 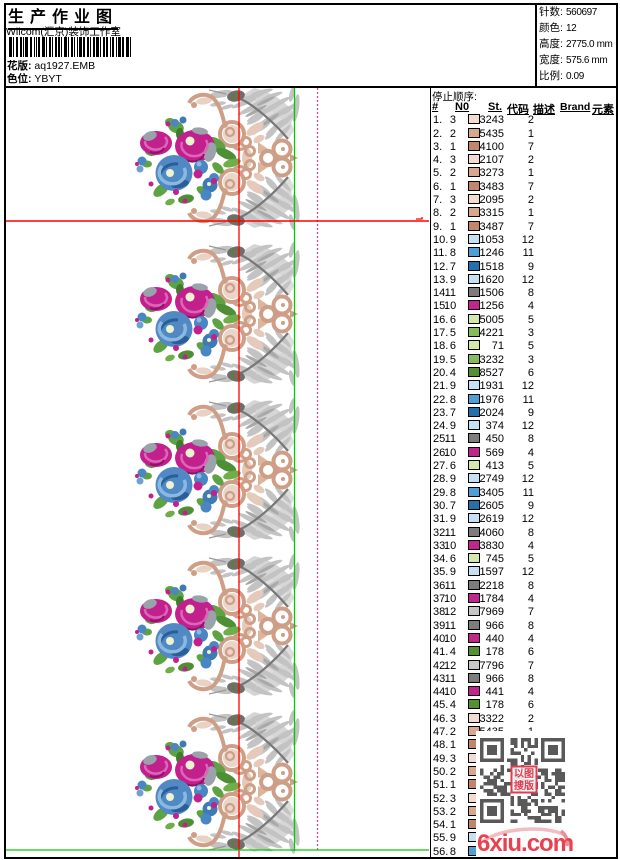 I want to click on svg-text: 以图, so click(x=524, y=774).